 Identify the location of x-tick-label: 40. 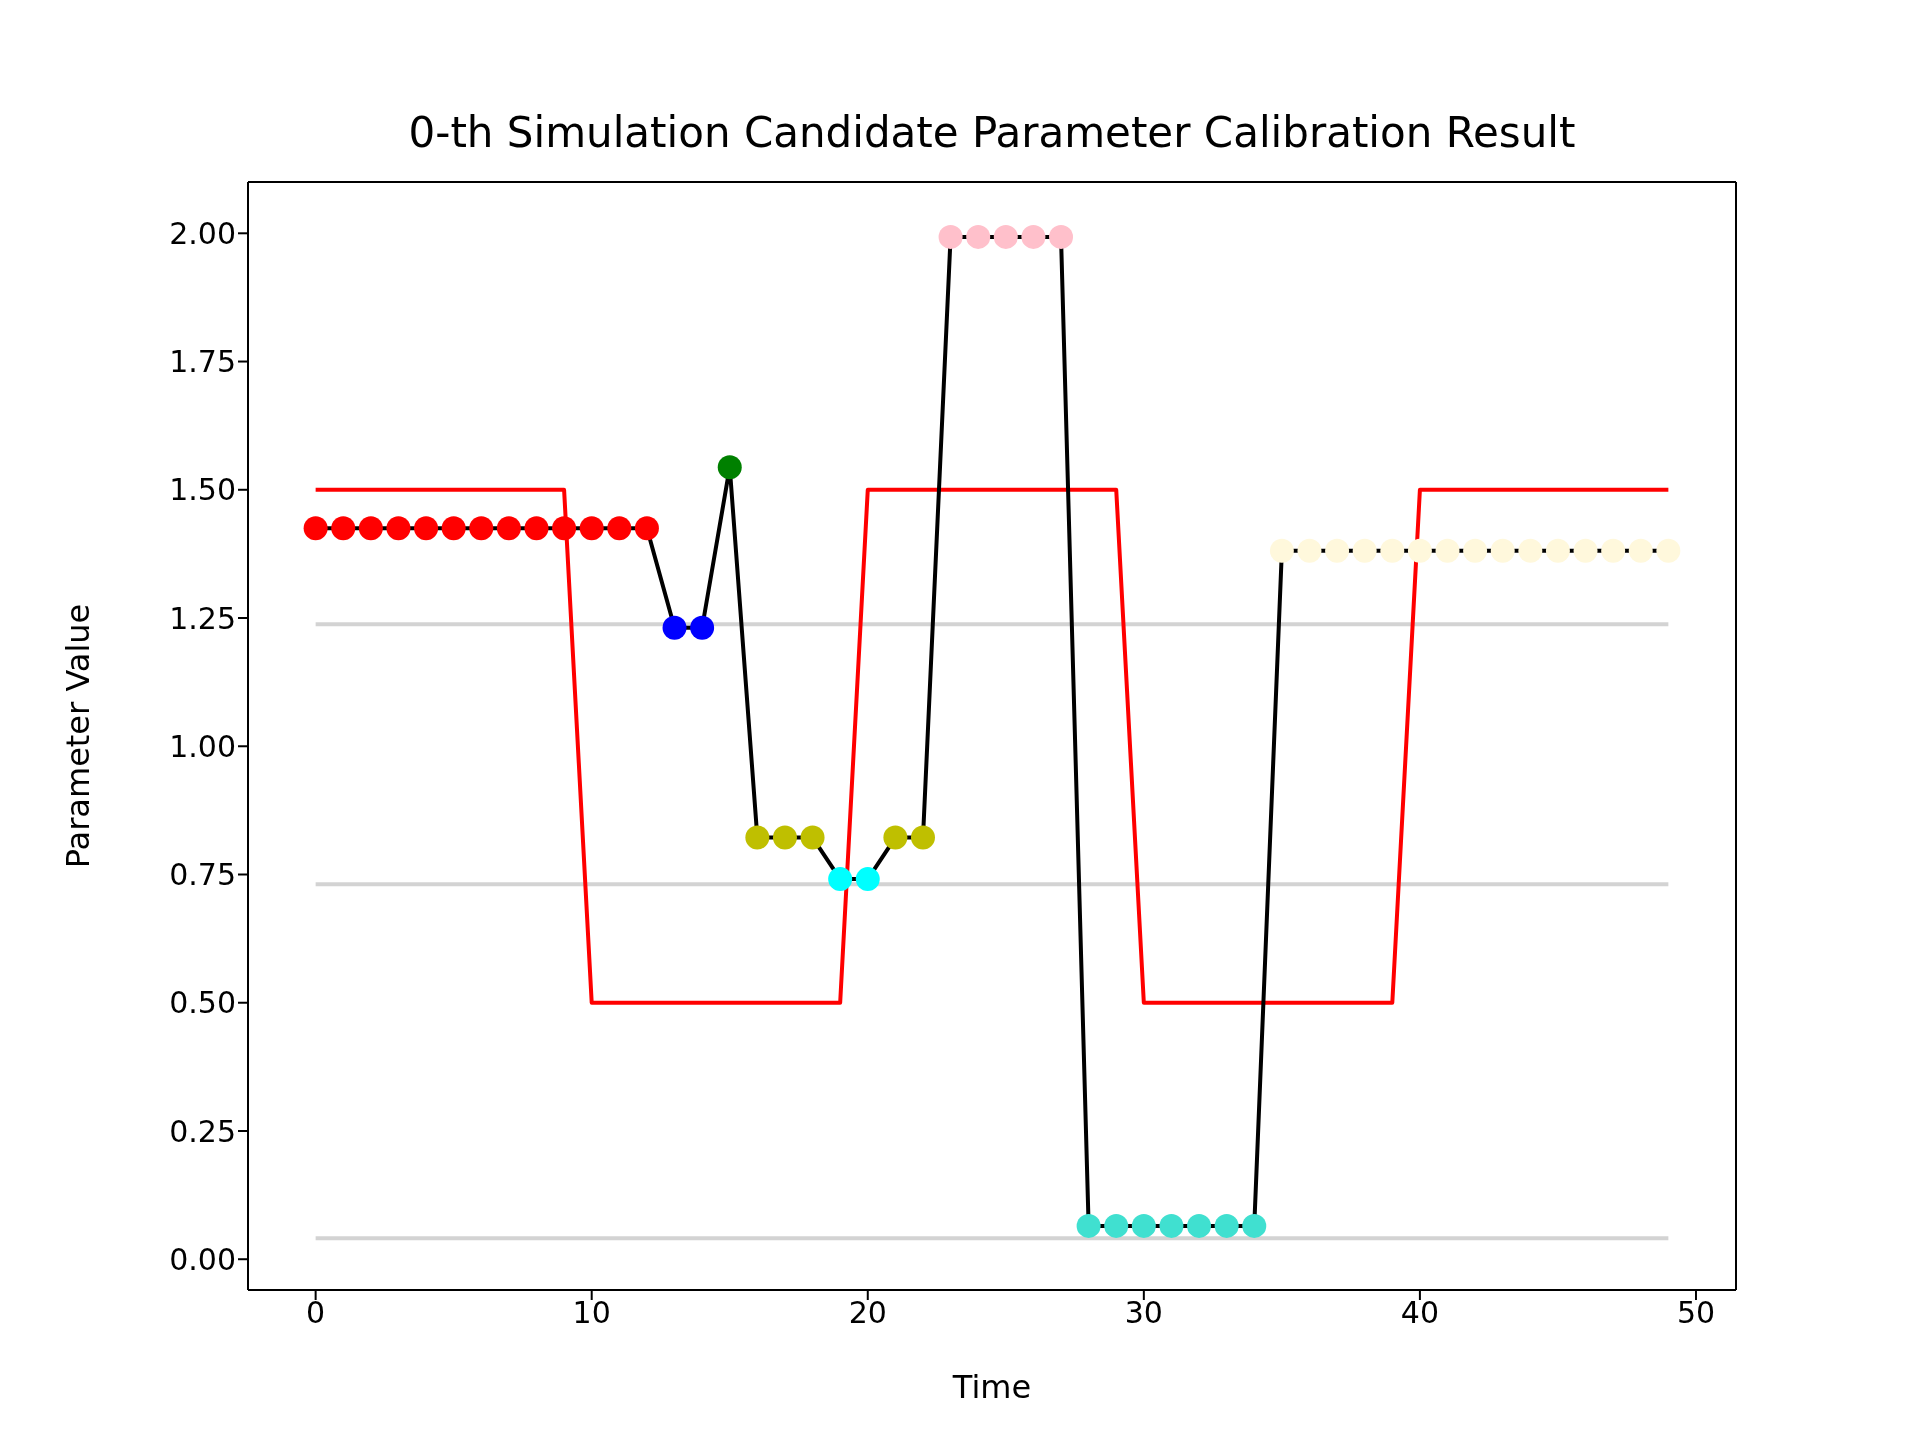
(1419, 1313).